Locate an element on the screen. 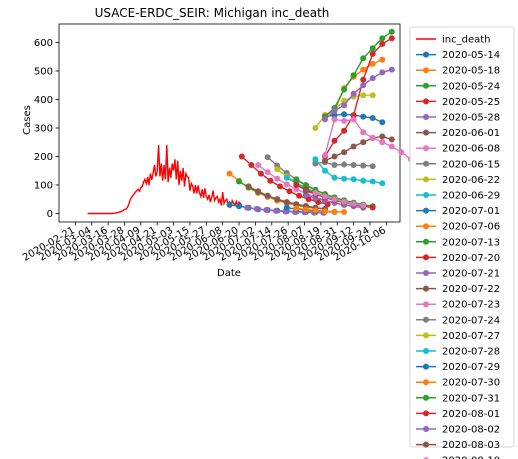 The width and height of the screenshot is (518, 459). legend-item: 2020-07-28 is located at coordinates (458, 352).